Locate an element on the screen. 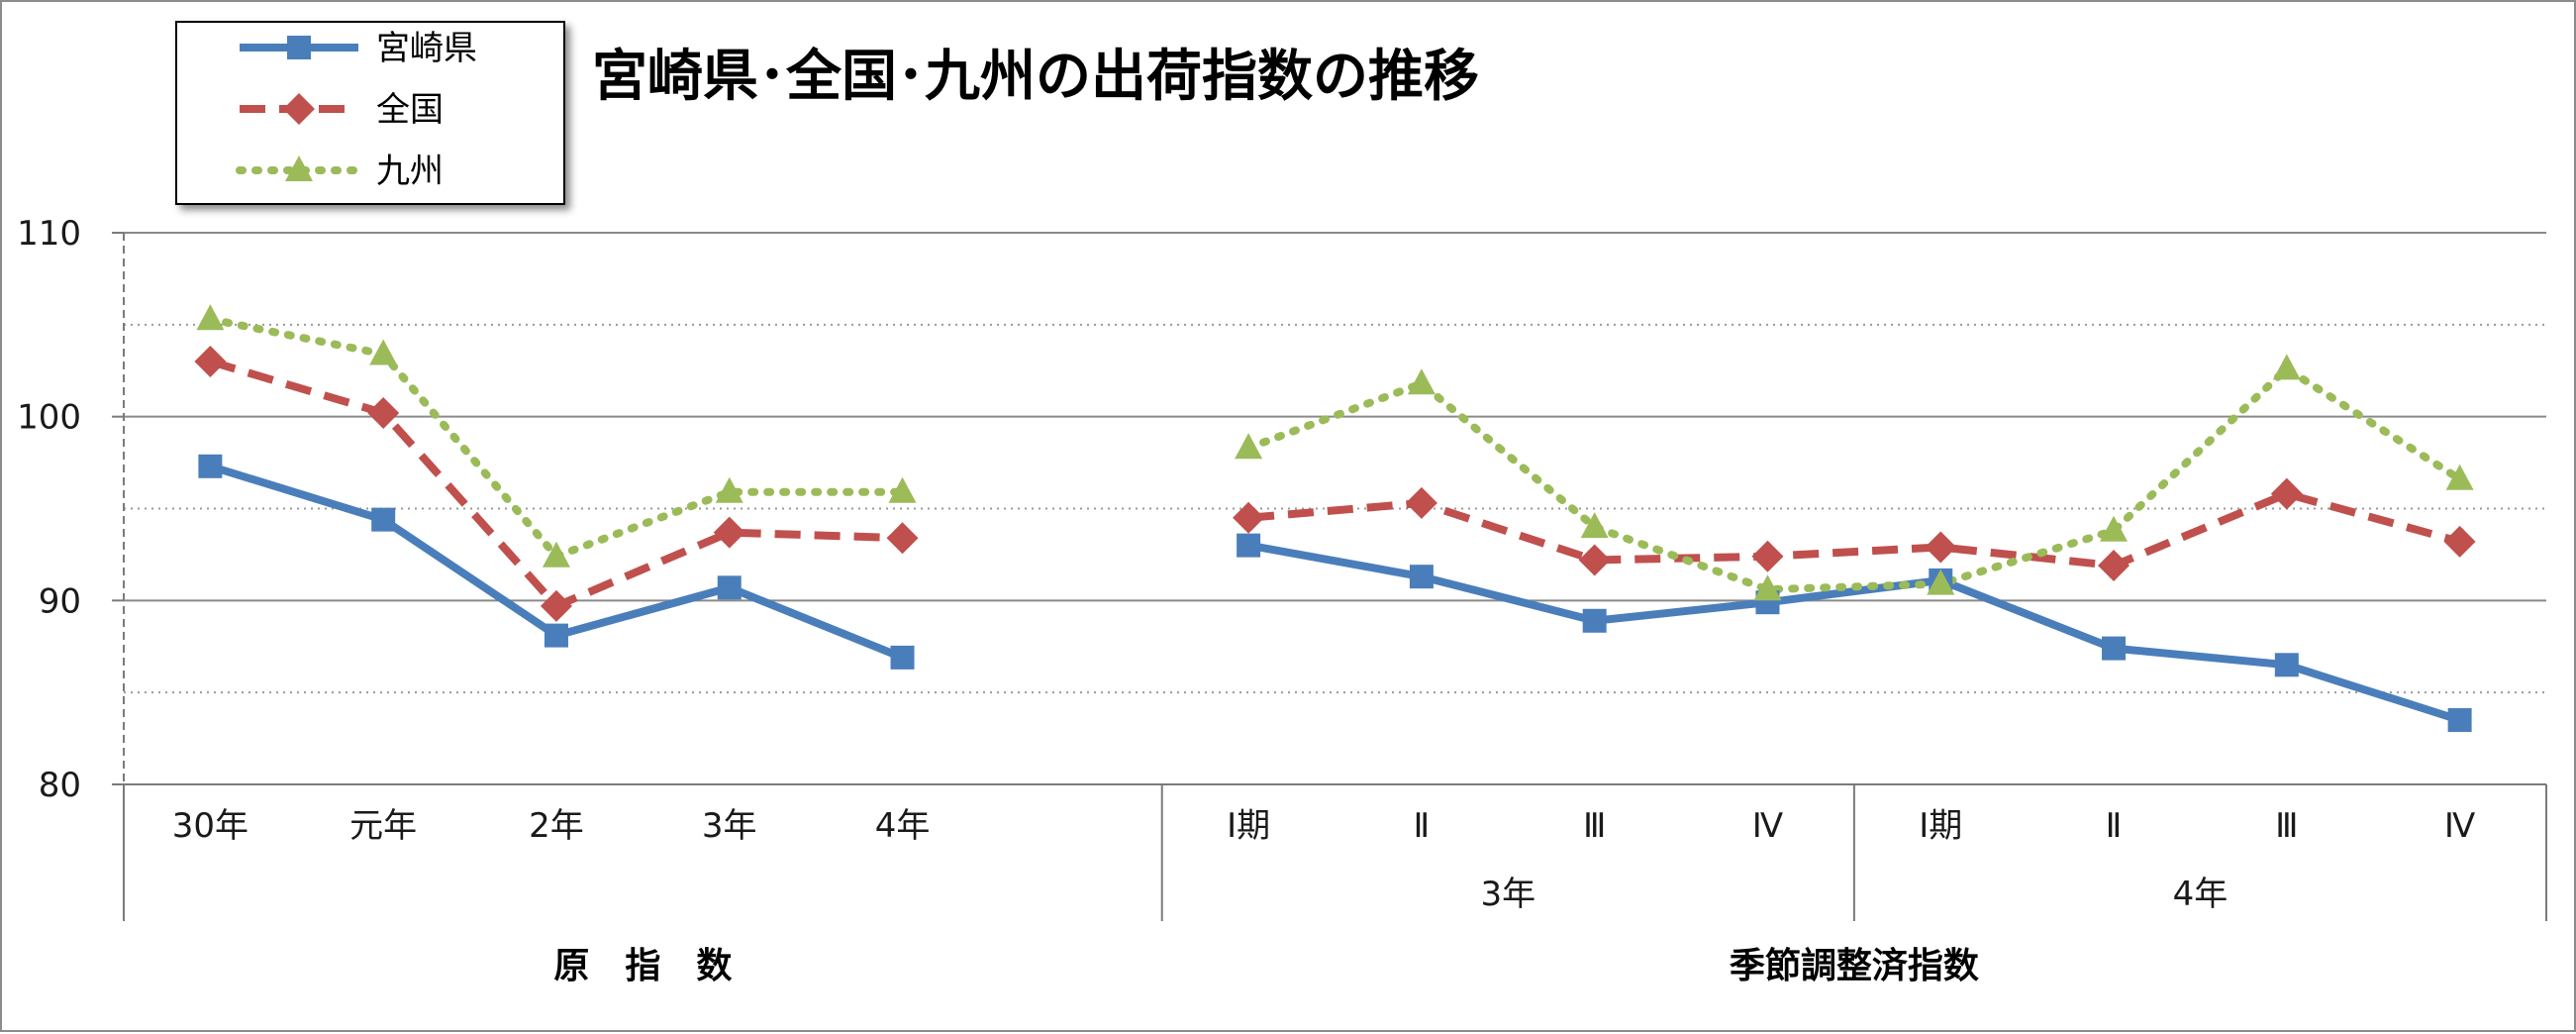 Image resolution: width=2576 pixels, height=1034 pixels. y-tick-label: 80 is located at coordinates (60, 786).